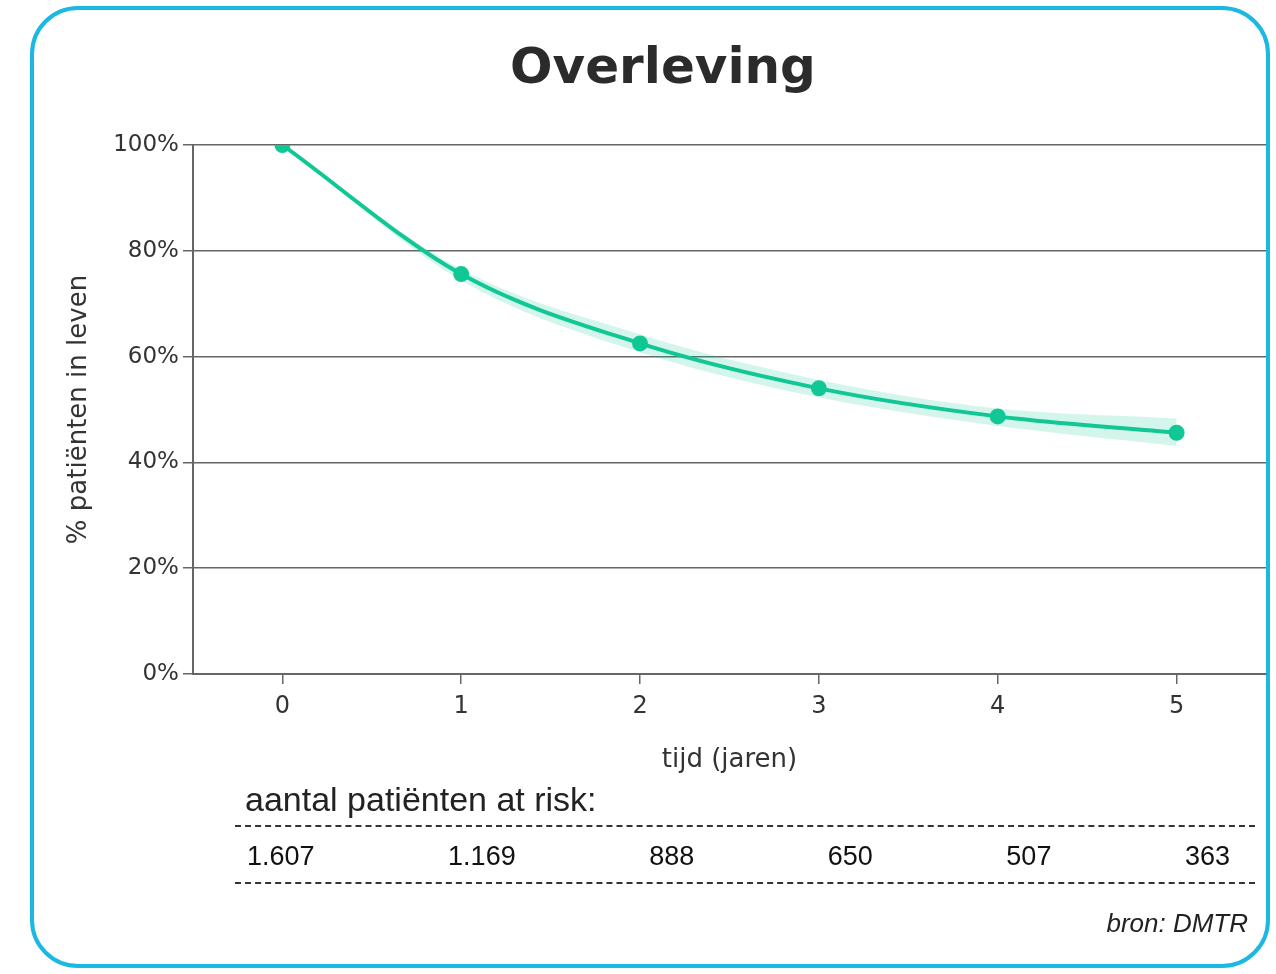 The height and width of the screenshot is (974, 1276). I want to click on x-tick-label: 1, so click(461, 704).